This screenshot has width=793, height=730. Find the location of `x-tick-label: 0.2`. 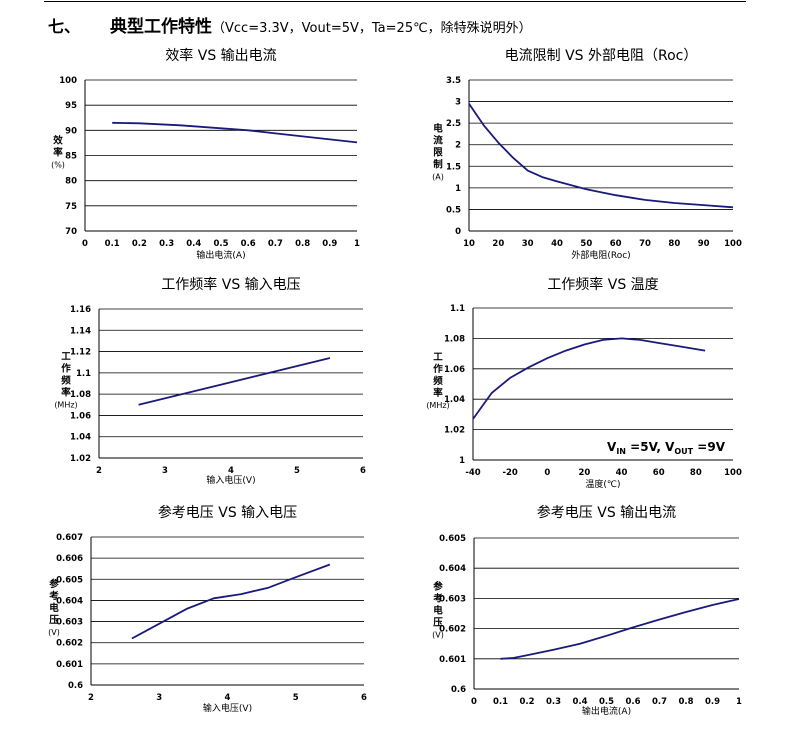

x-tick-label: 0.2 is located at coordinates (526, 702).